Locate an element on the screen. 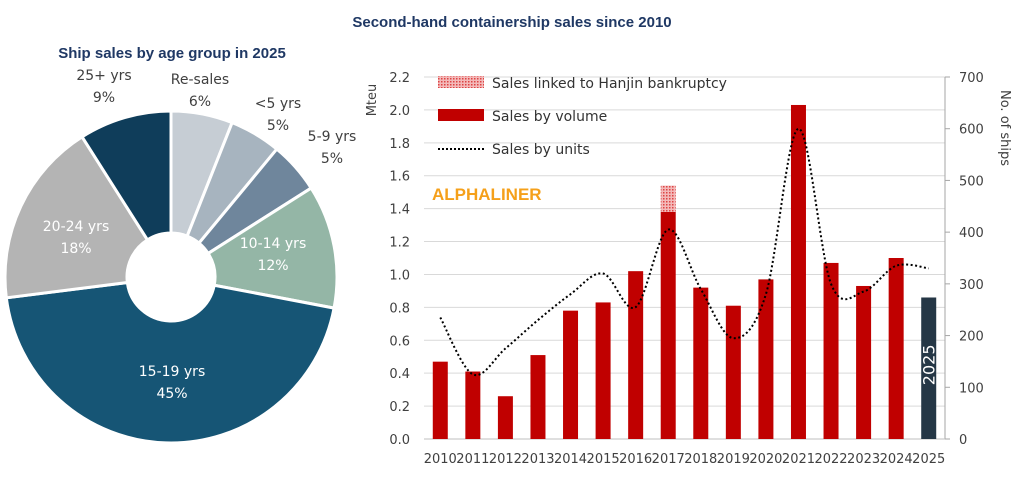  x-tick-label: 2024 is located at coordinates (896, 459).